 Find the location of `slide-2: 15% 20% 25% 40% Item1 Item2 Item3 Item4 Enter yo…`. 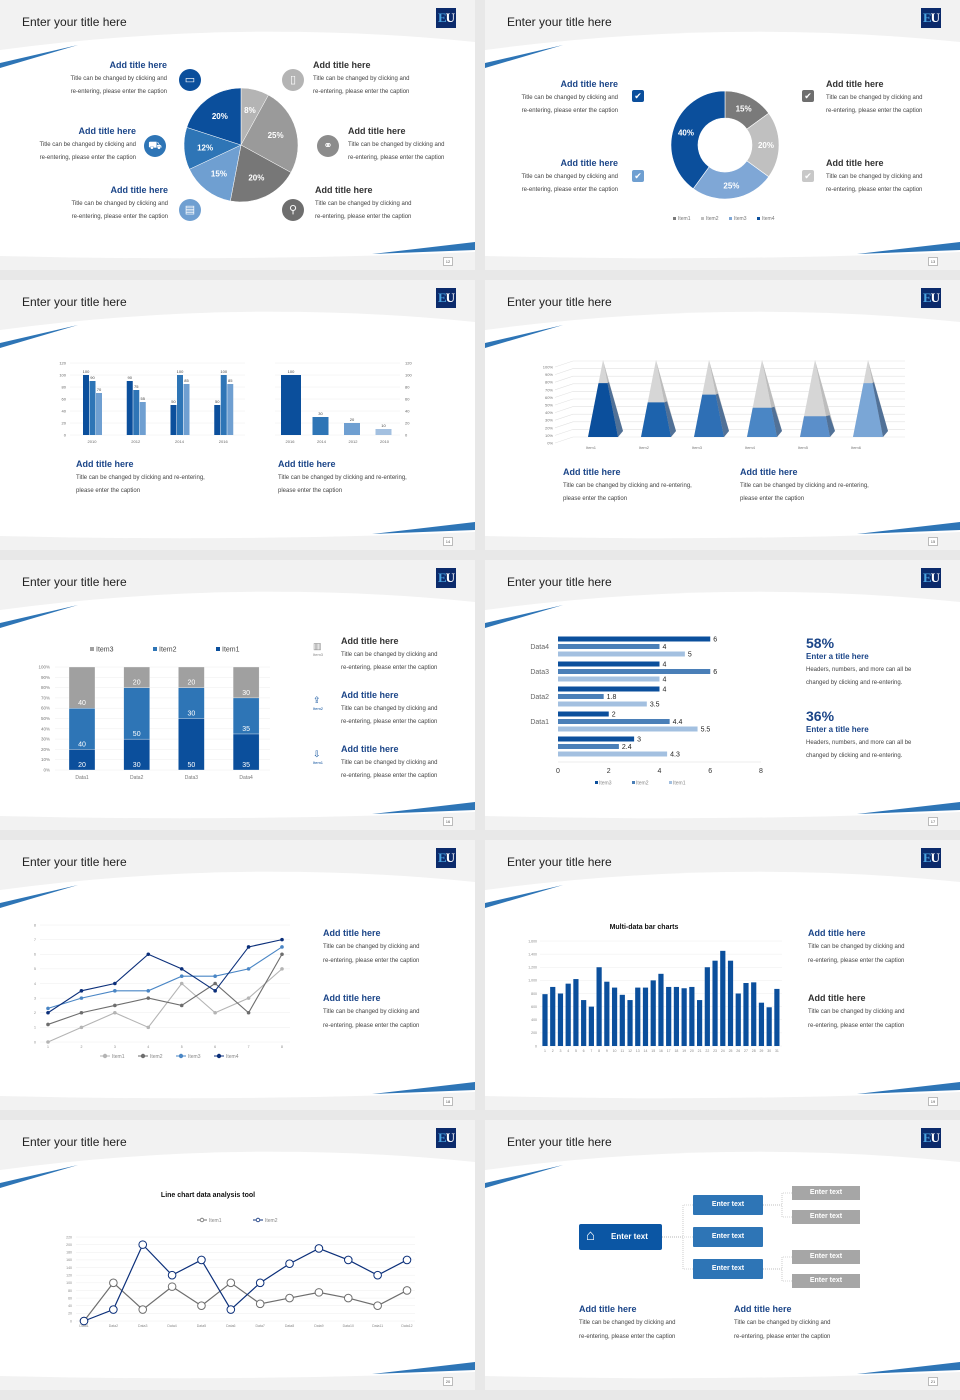

slide-2: 15% 20% 25% 40% Item1 Item2 Item3 Item4 Enter yo… is located at coordinates (722, 135).